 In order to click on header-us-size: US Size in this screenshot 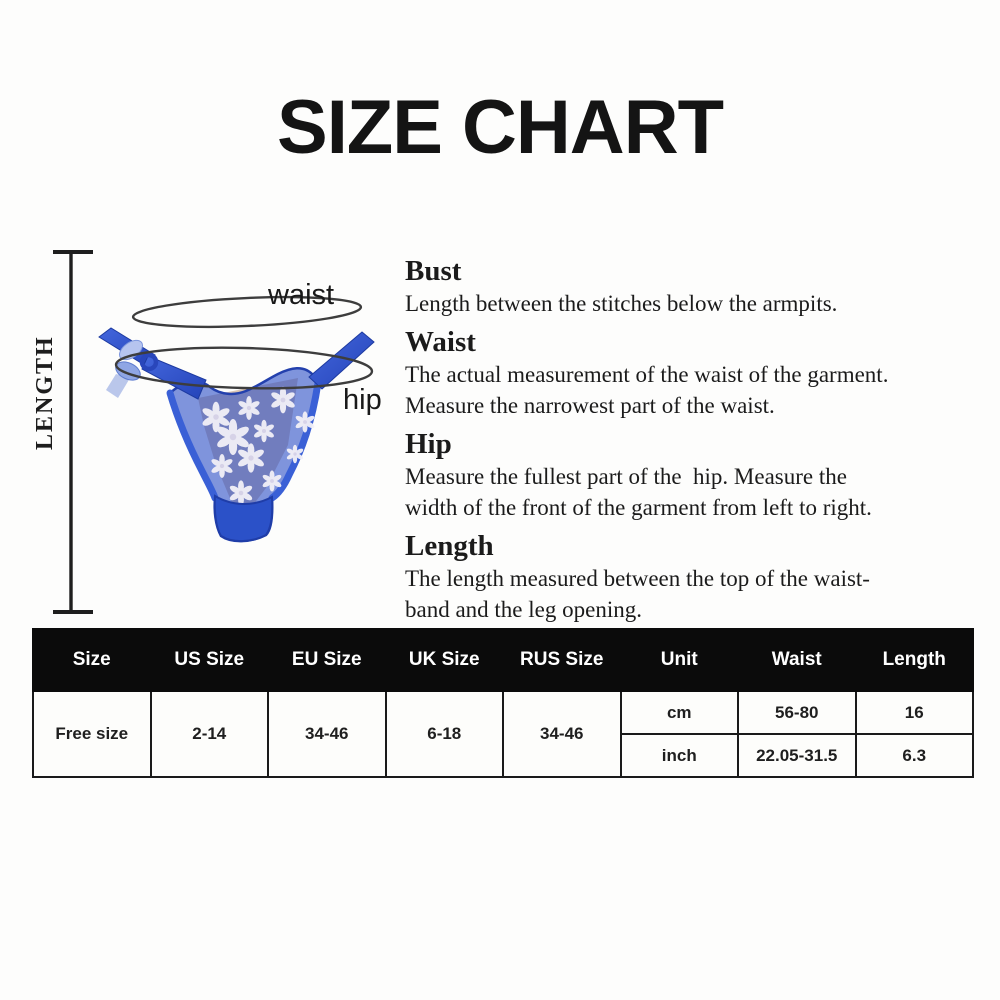, I will do `click(209, 660)`.